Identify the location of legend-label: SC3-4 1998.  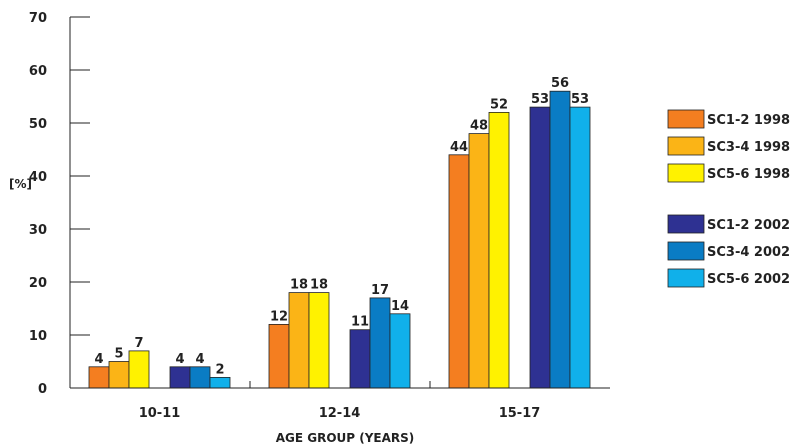
(748, 147).